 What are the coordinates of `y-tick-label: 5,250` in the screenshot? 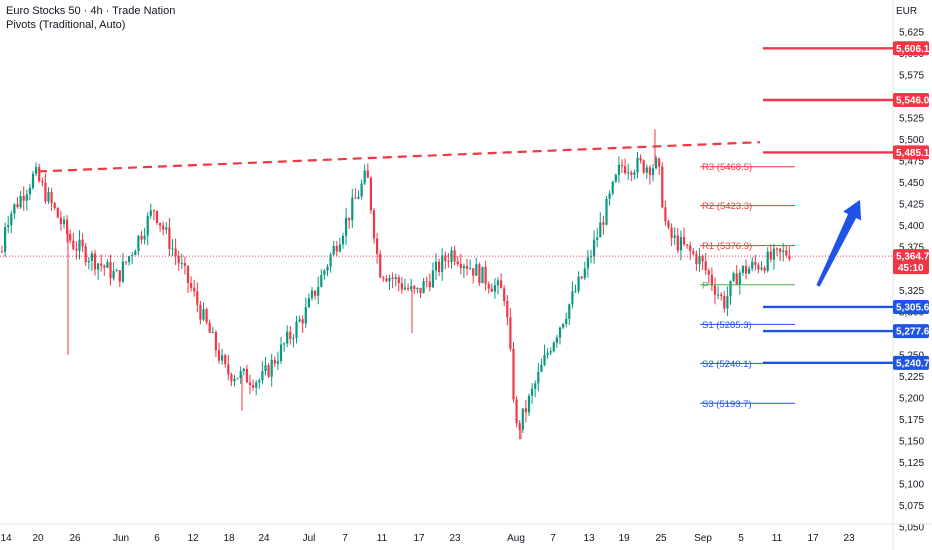 It's located at (911, 355).